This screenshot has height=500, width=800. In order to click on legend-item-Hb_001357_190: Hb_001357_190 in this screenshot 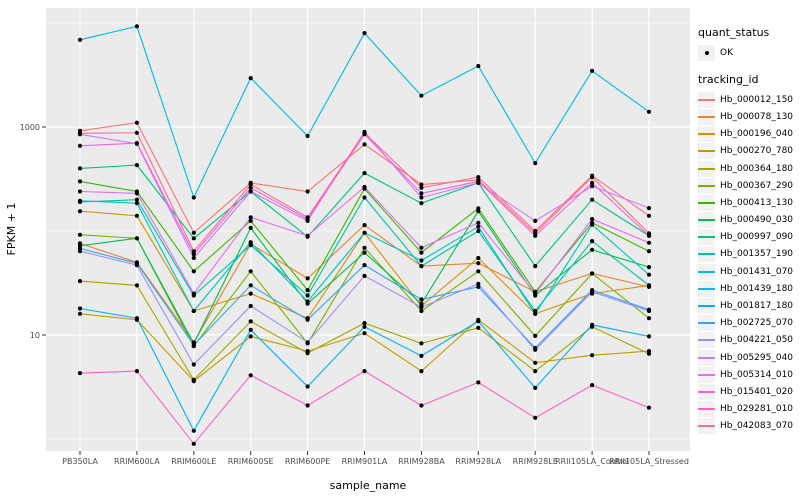, I will do `click(748, 254)`.